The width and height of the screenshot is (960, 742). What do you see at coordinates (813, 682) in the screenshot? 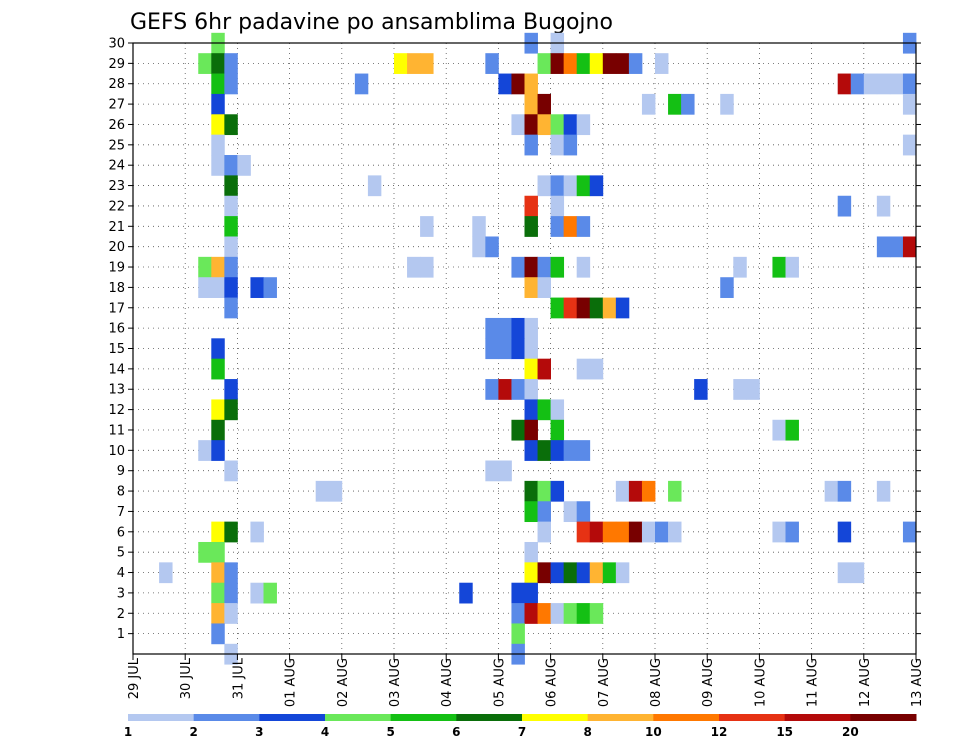
I see `x-tick-label: 11 AUG` at bounding box center [813, 682].